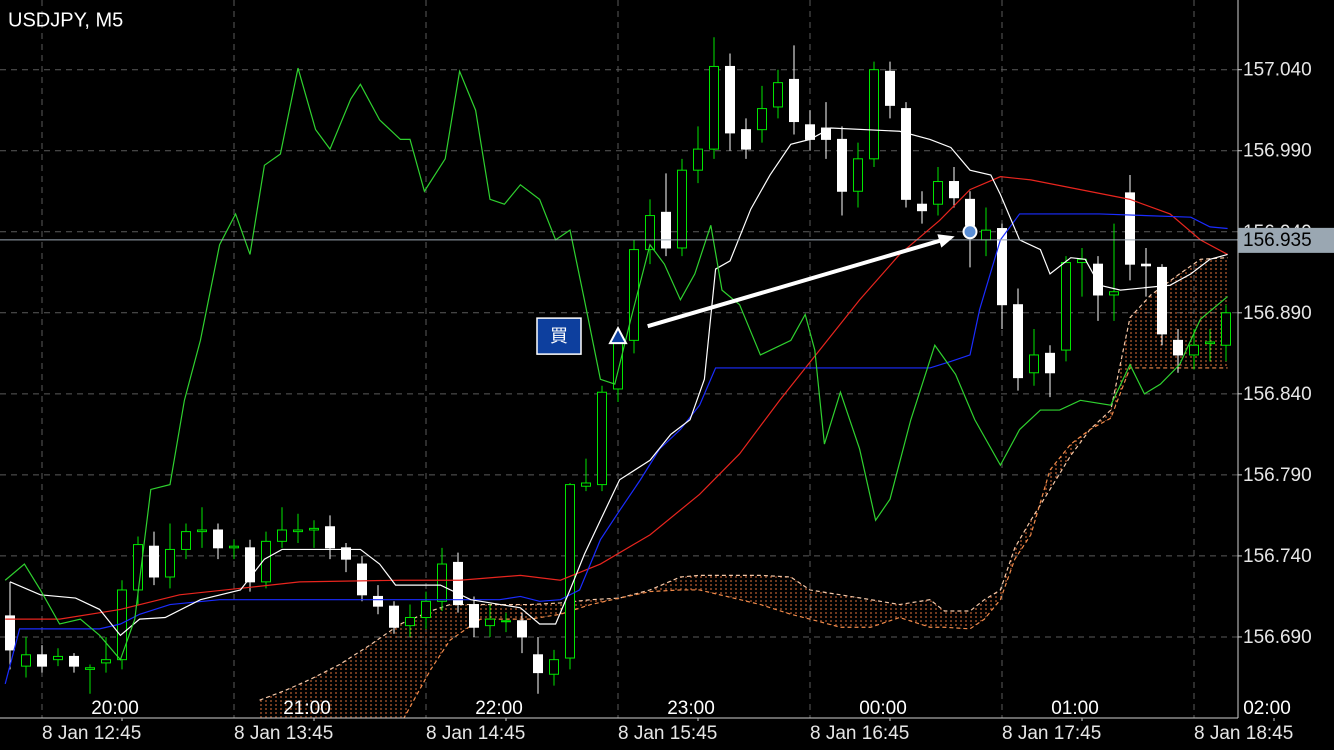  I want to click on x-date-label: 8 Jan 18:45, so click(1243, 733).